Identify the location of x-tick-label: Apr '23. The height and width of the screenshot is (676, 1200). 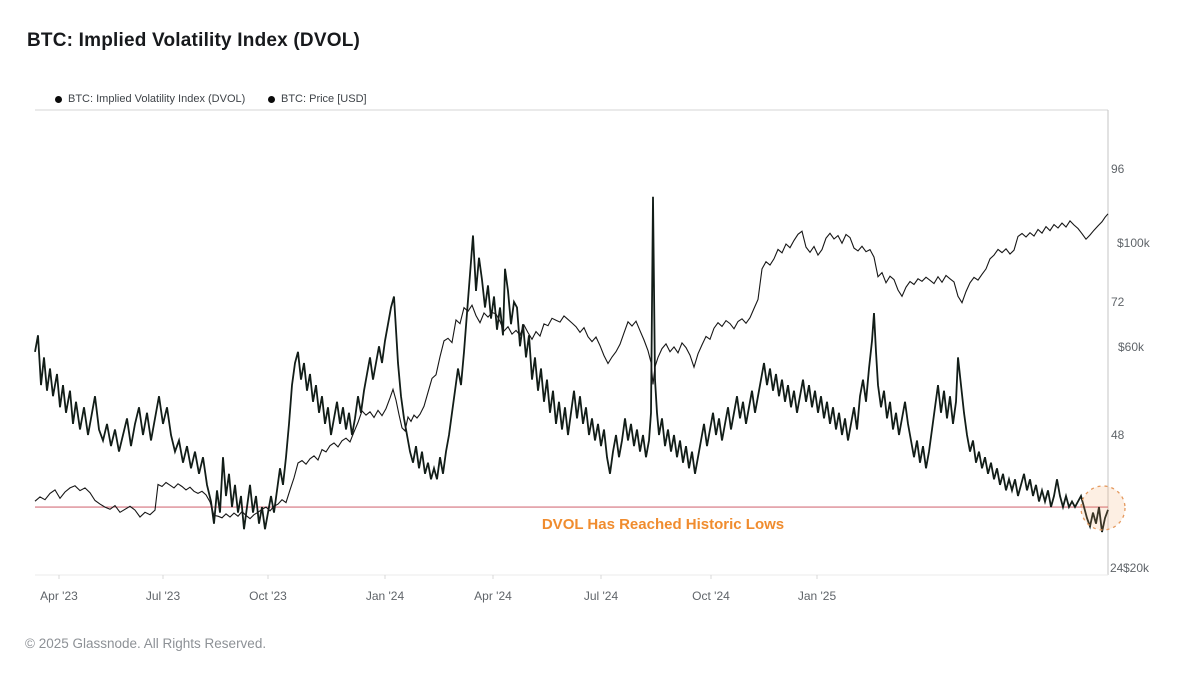
(59, 596).